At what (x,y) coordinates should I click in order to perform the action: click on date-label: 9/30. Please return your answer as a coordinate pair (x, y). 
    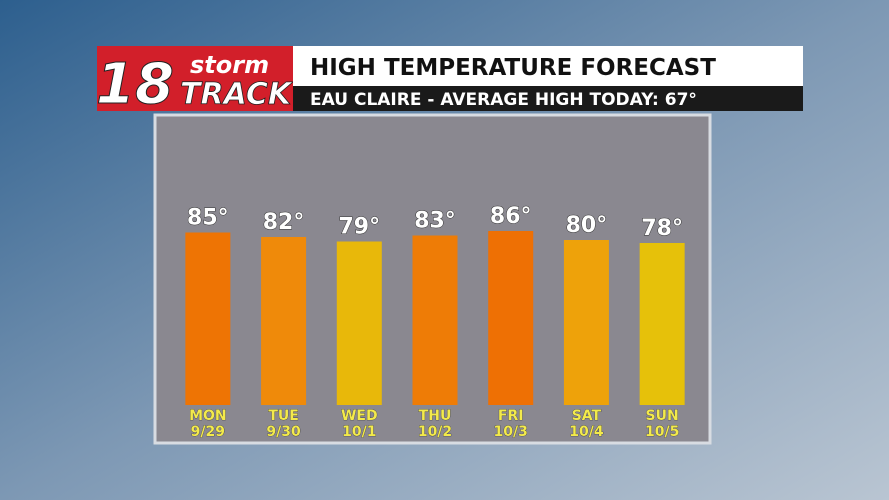
    Looking at the image, I should click on (283, 432).